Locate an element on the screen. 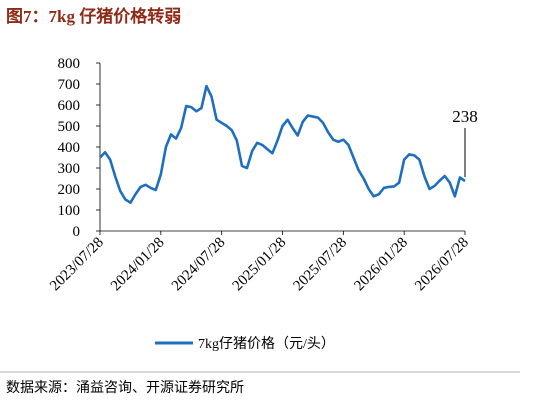 The width and height of the screenshot is (551, 402). y-tick-label: 500 is located at coordinates (69, 127).